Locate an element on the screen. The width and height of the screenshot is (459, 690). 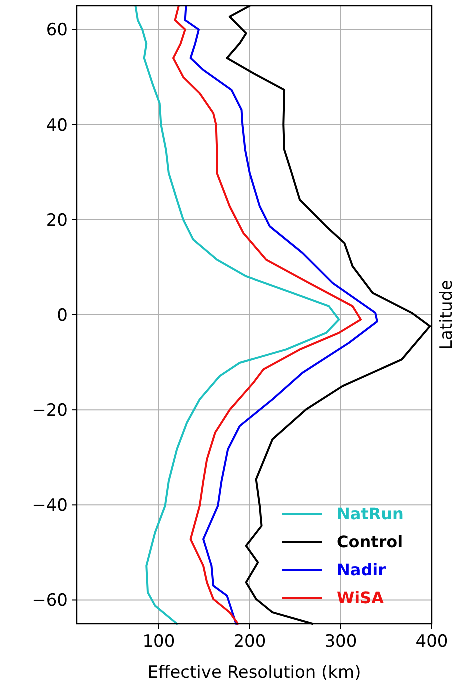
y-tick-label: 20 is located at coordinates (57, 220).